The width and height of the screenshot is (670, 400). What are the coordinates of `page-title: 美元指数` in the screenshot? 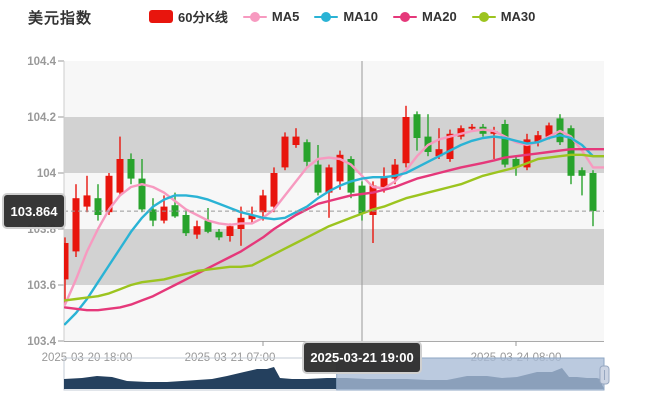 It's located at (60, 18).